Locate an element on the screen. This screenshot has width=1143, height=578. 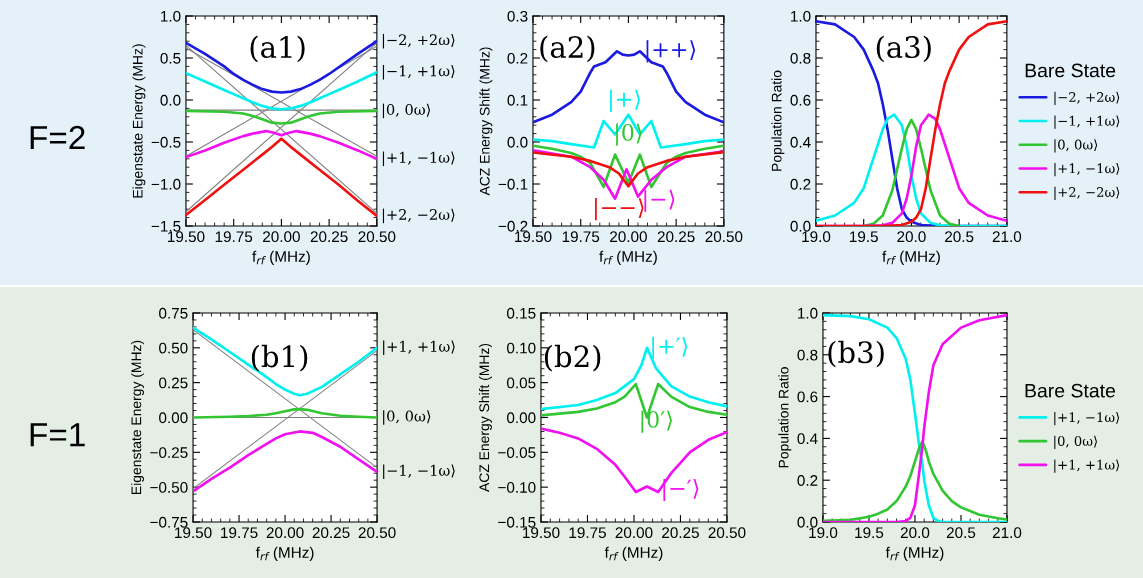
annotation: |0′⟩ is located at coordinates (656, 421).